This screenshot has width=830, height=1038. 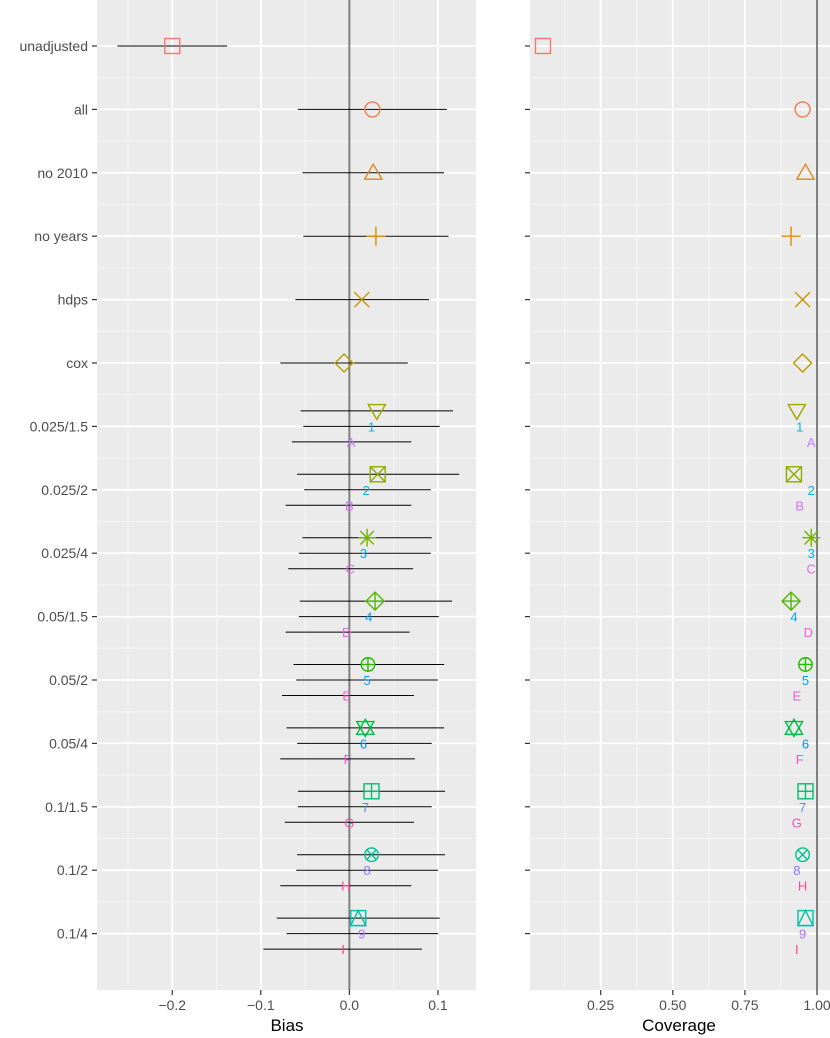 What do you see at coordinates (261, 1005) in the screenshot?
I see `x-tick-label: −0.1` at bounding box center [261, 1005].